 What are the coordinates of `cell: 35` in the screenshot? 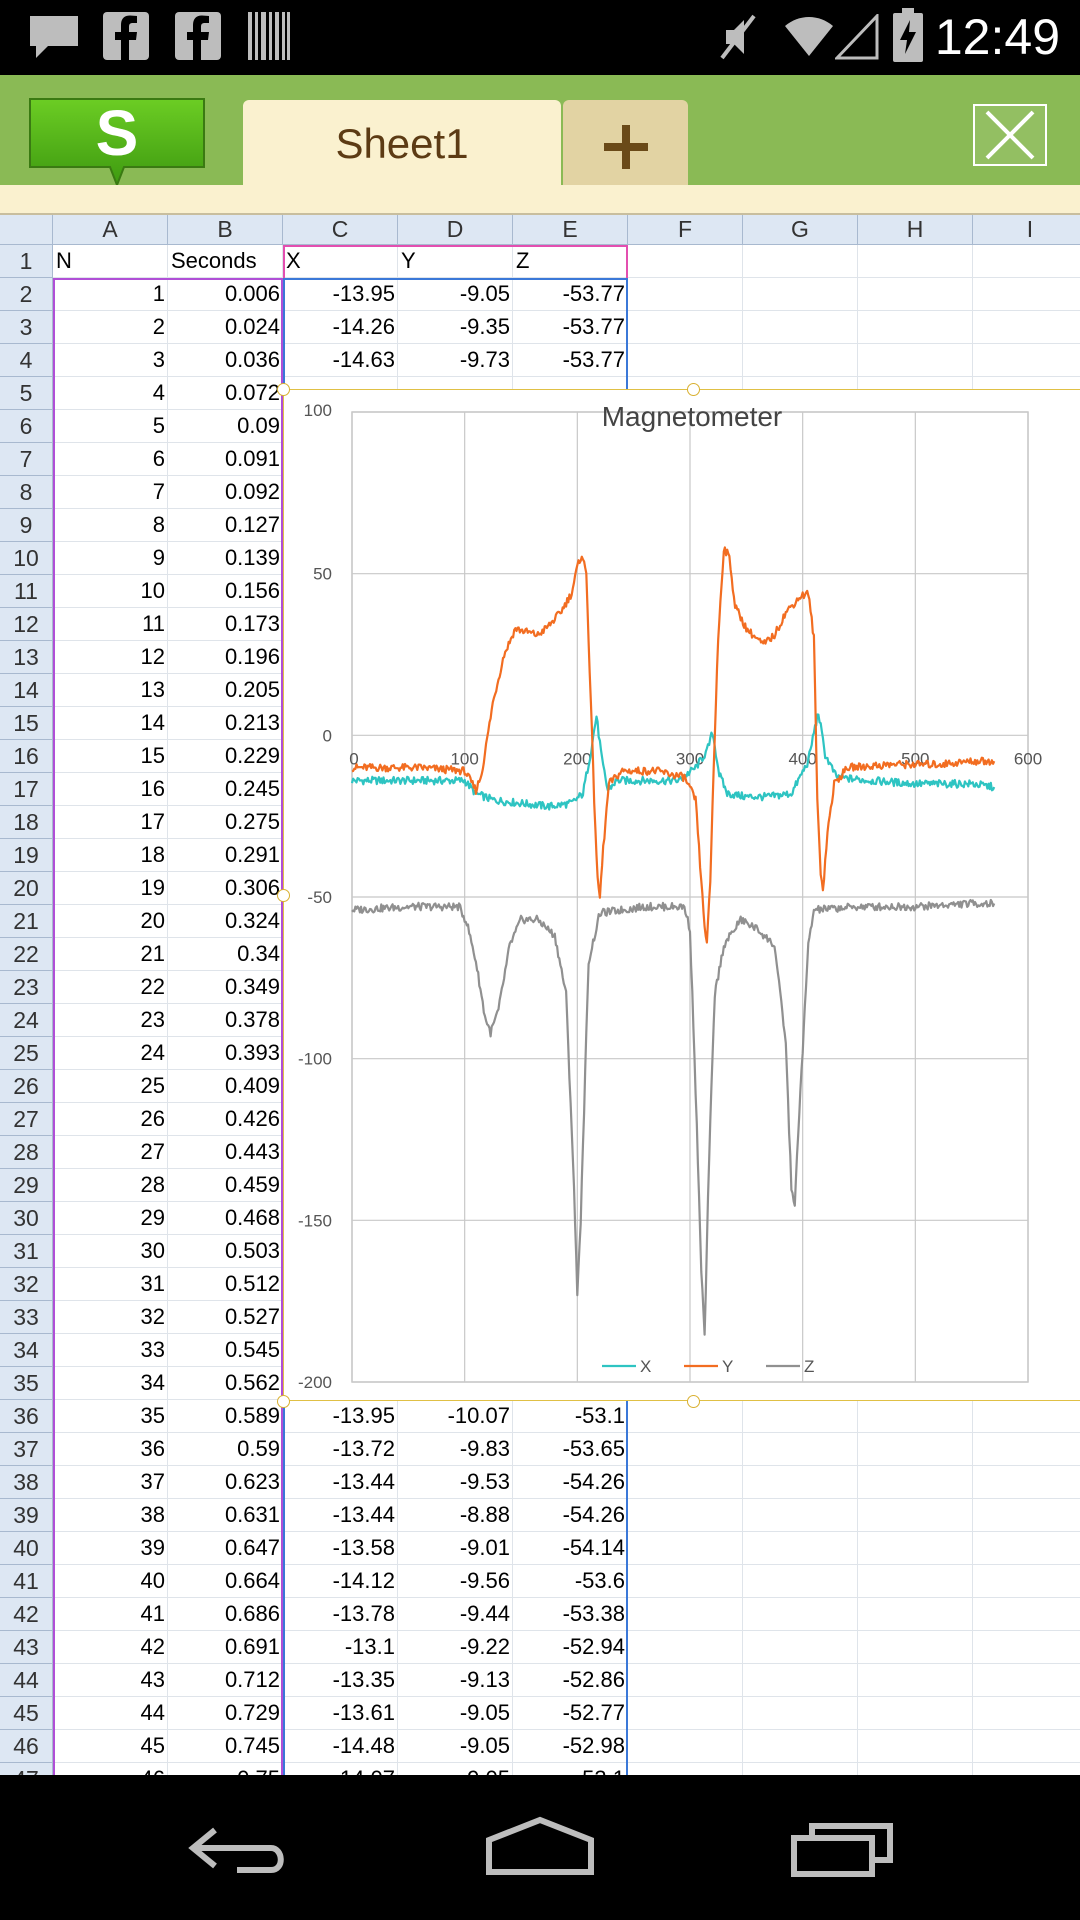 It's located at (110, 1416).